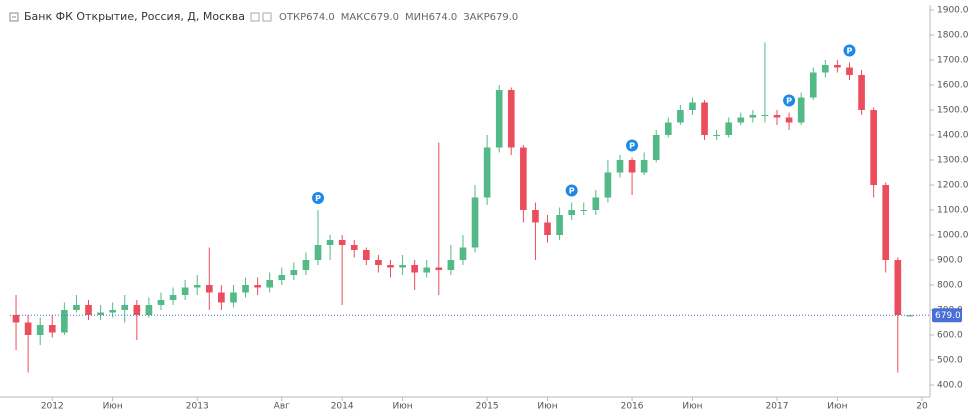 The width and height of the screenshot is (970, 413). I want to click on y-tick-label: 1600.0, so click(953, 86).